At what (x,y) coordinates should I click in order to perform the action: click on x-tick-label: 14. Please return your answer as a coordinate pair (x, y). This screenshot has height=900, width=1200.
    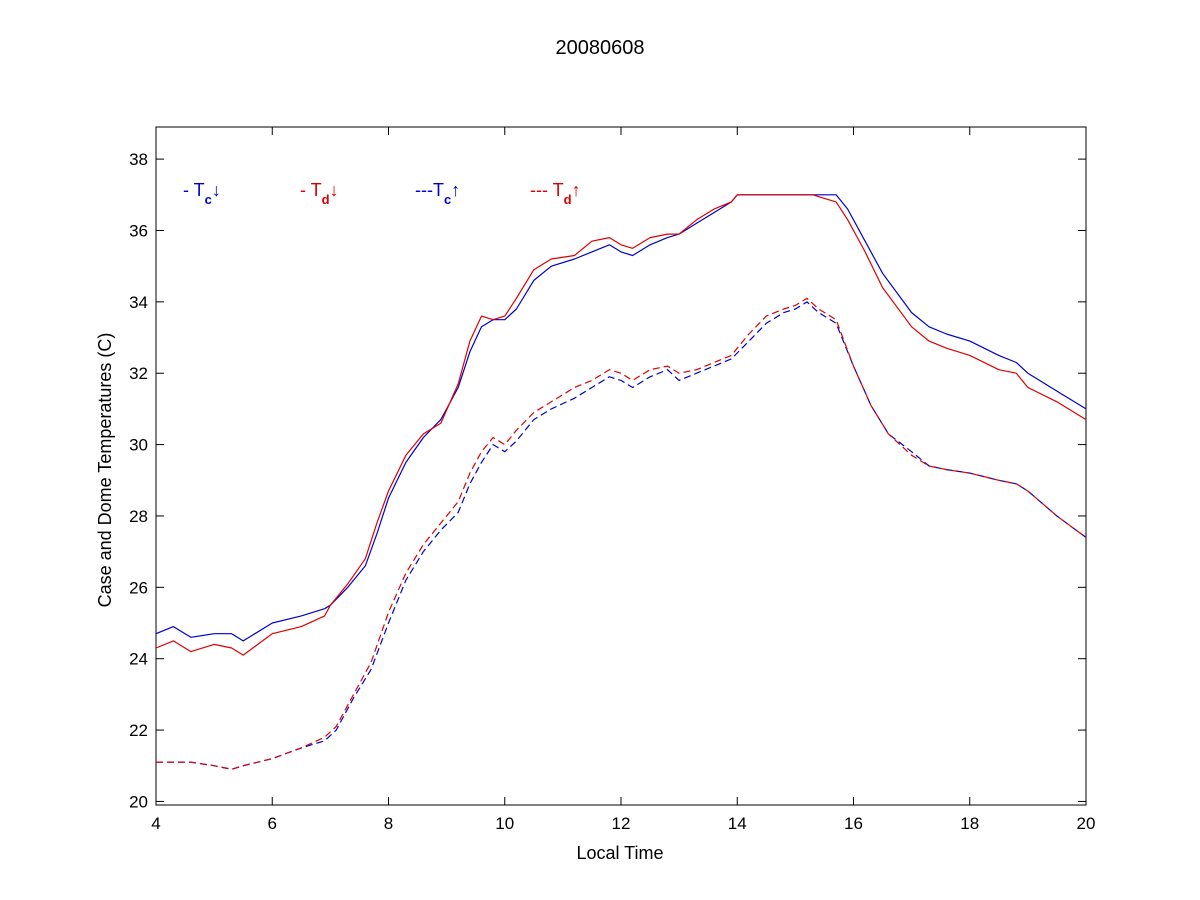
    Looking at the image, I should click on (737, 823).